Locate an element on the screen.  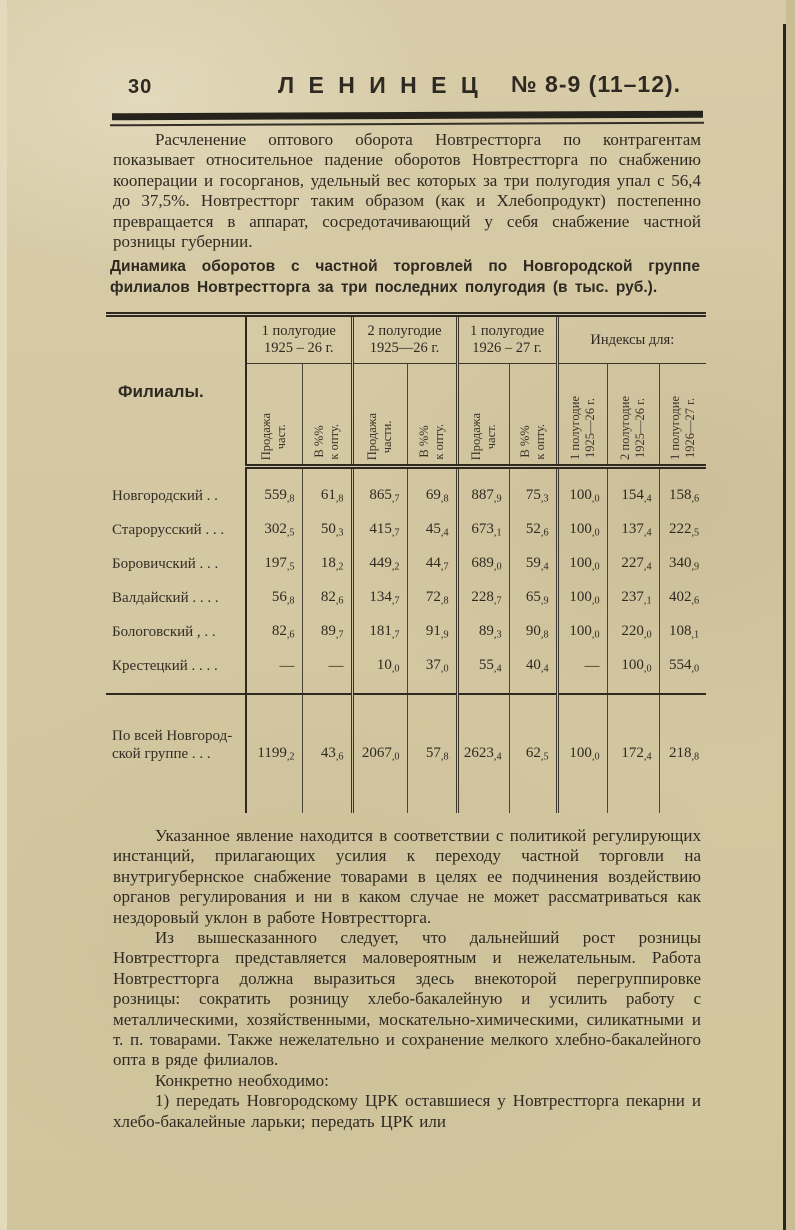
cell: 181,7 is located at coordinates (379, 632).